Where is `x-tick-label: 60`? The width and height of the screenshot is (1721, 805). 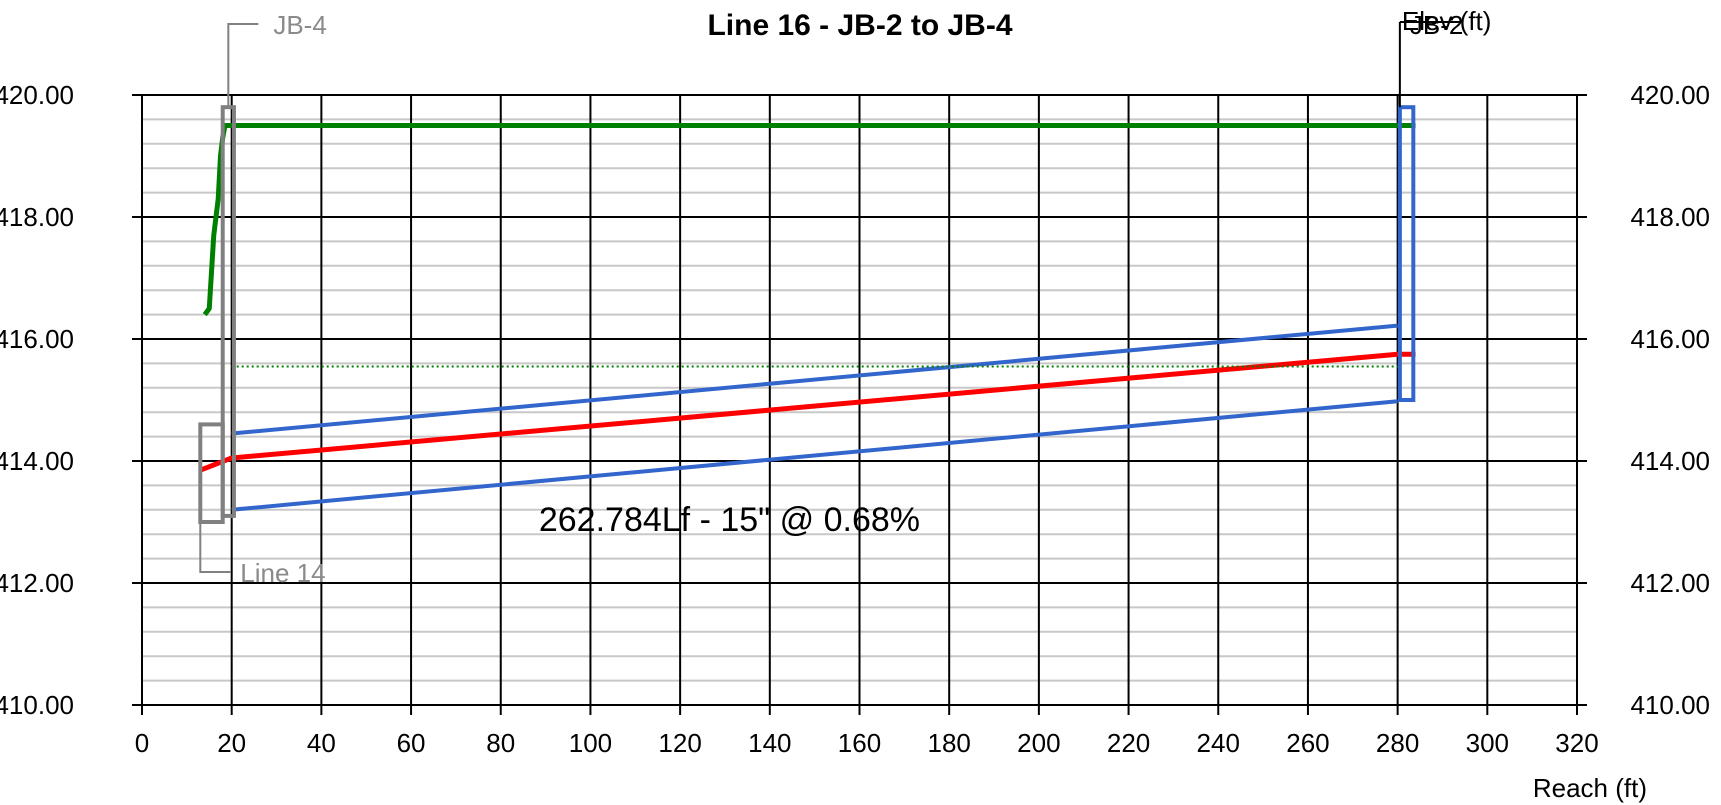
x-tick-label: 60 is located at coordinates (411, 743).